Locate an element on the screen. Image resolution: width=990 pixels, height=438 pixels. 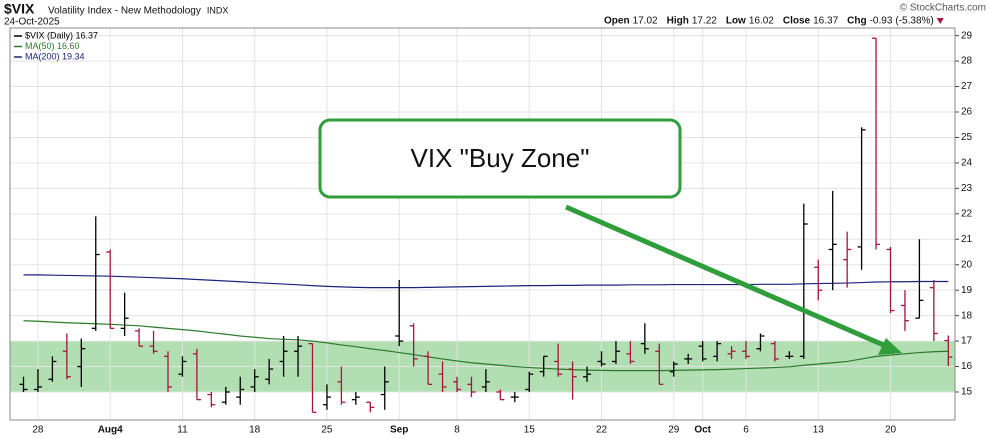
y-tick-label: 19 is located at coordinates (967, 290).